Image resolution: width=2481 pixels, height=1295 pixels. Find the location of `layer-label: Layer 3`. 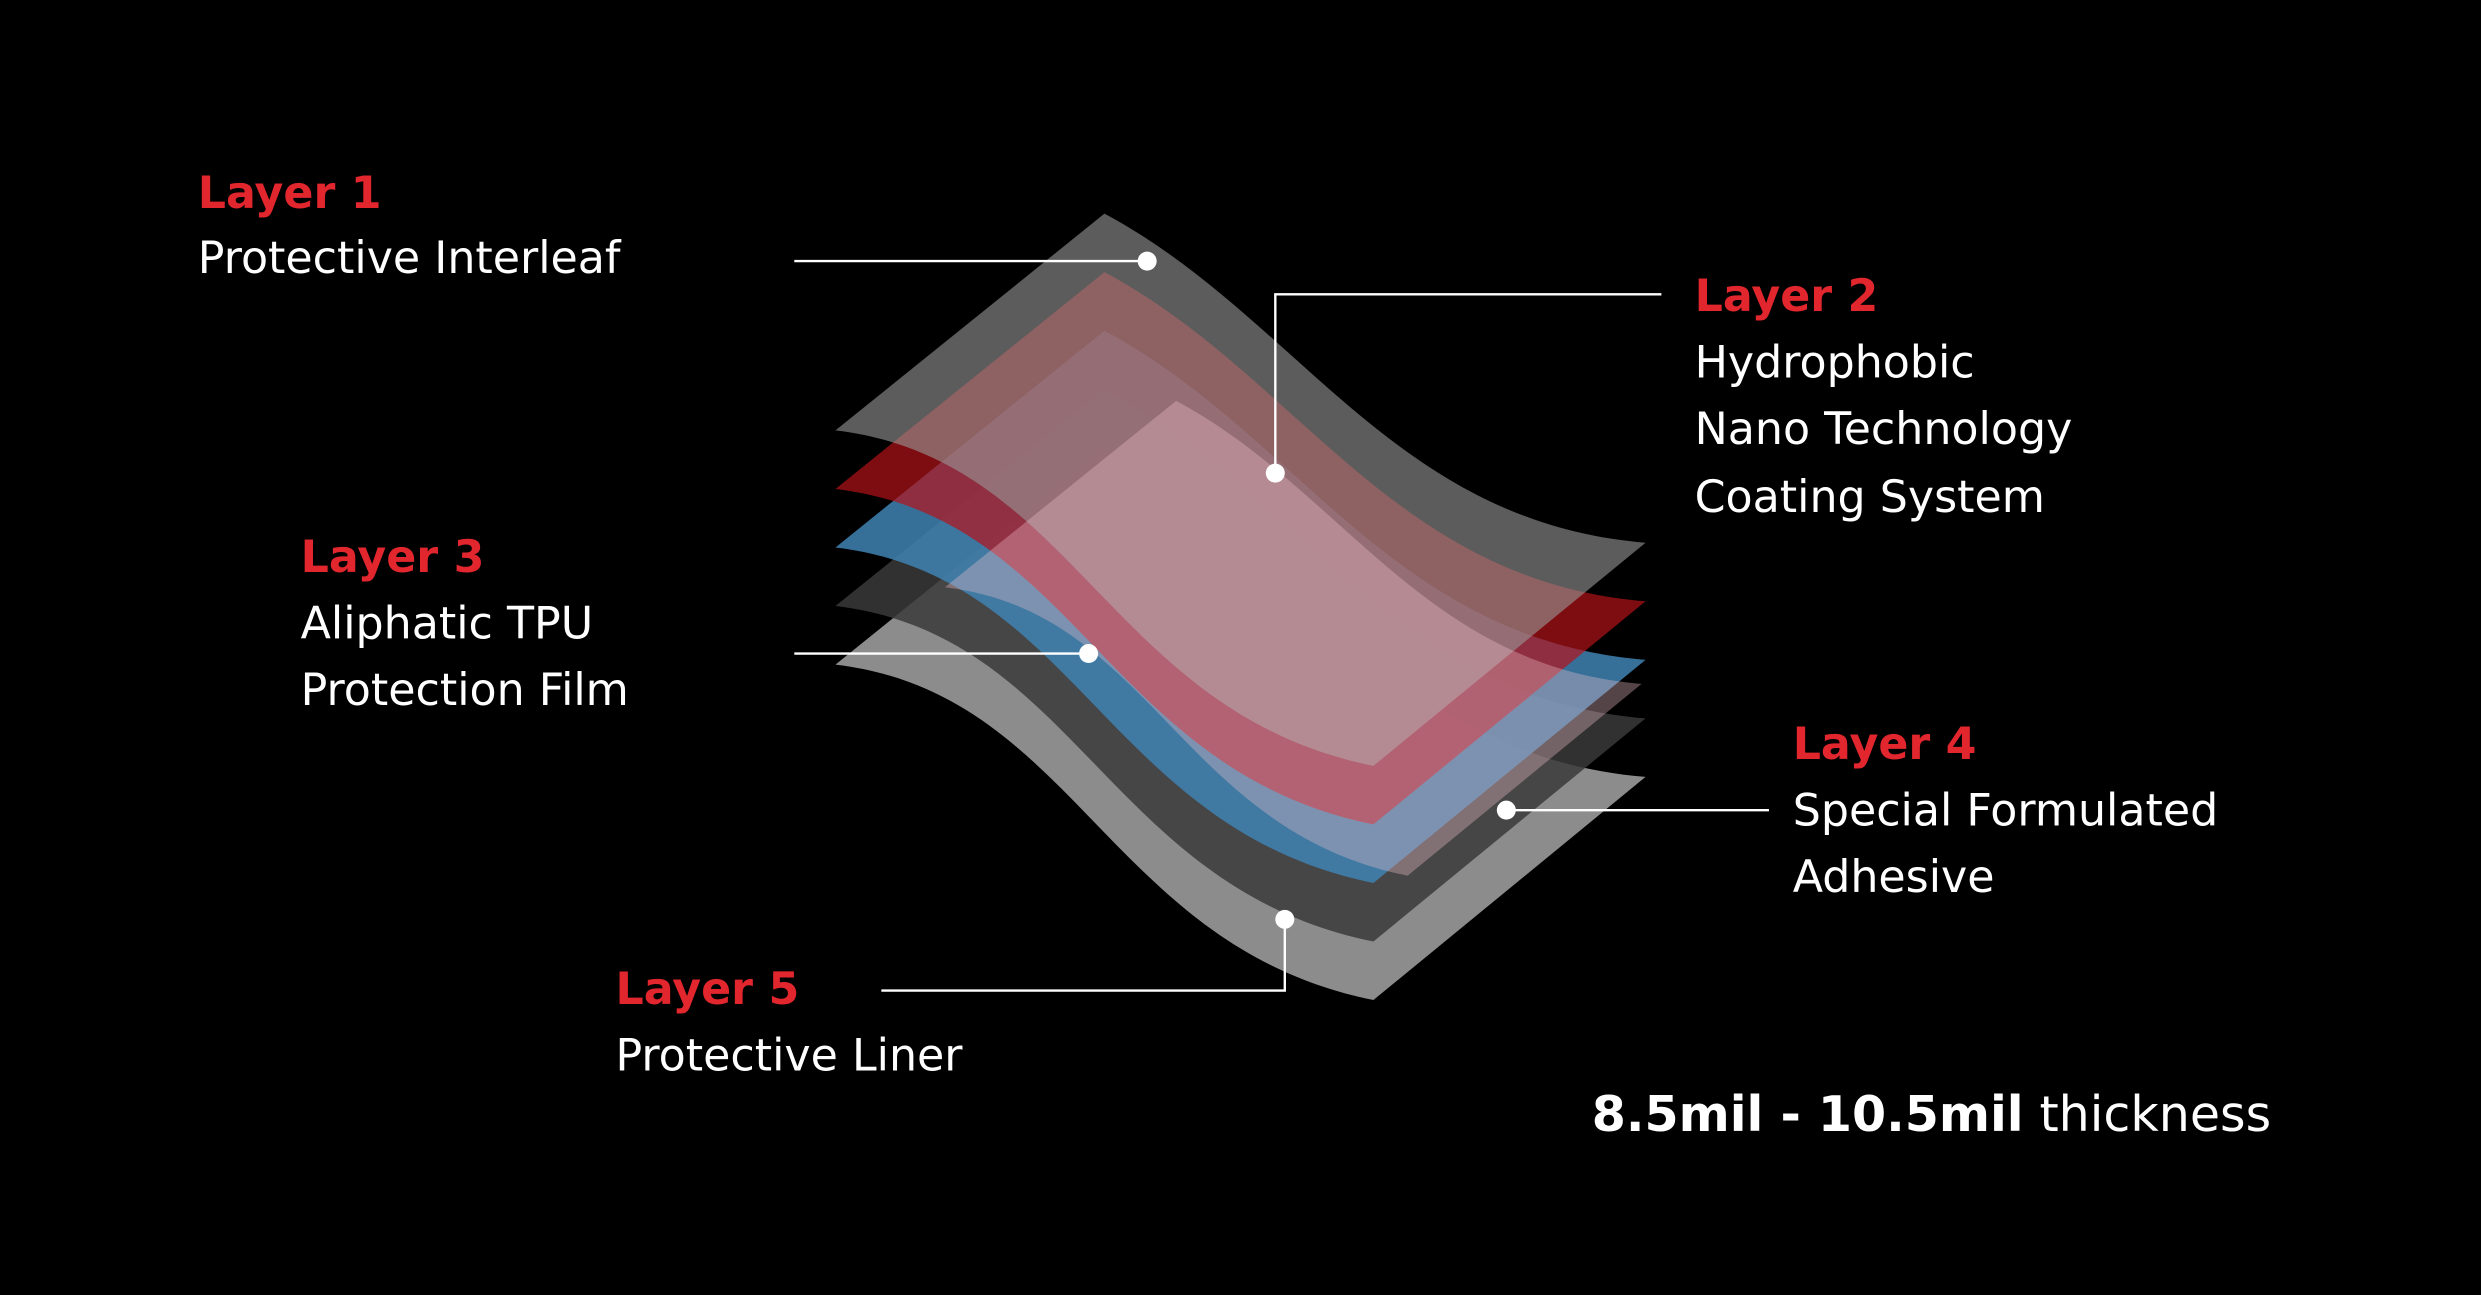

layer-label: Layer 3 is located at coordinates (393, 557).